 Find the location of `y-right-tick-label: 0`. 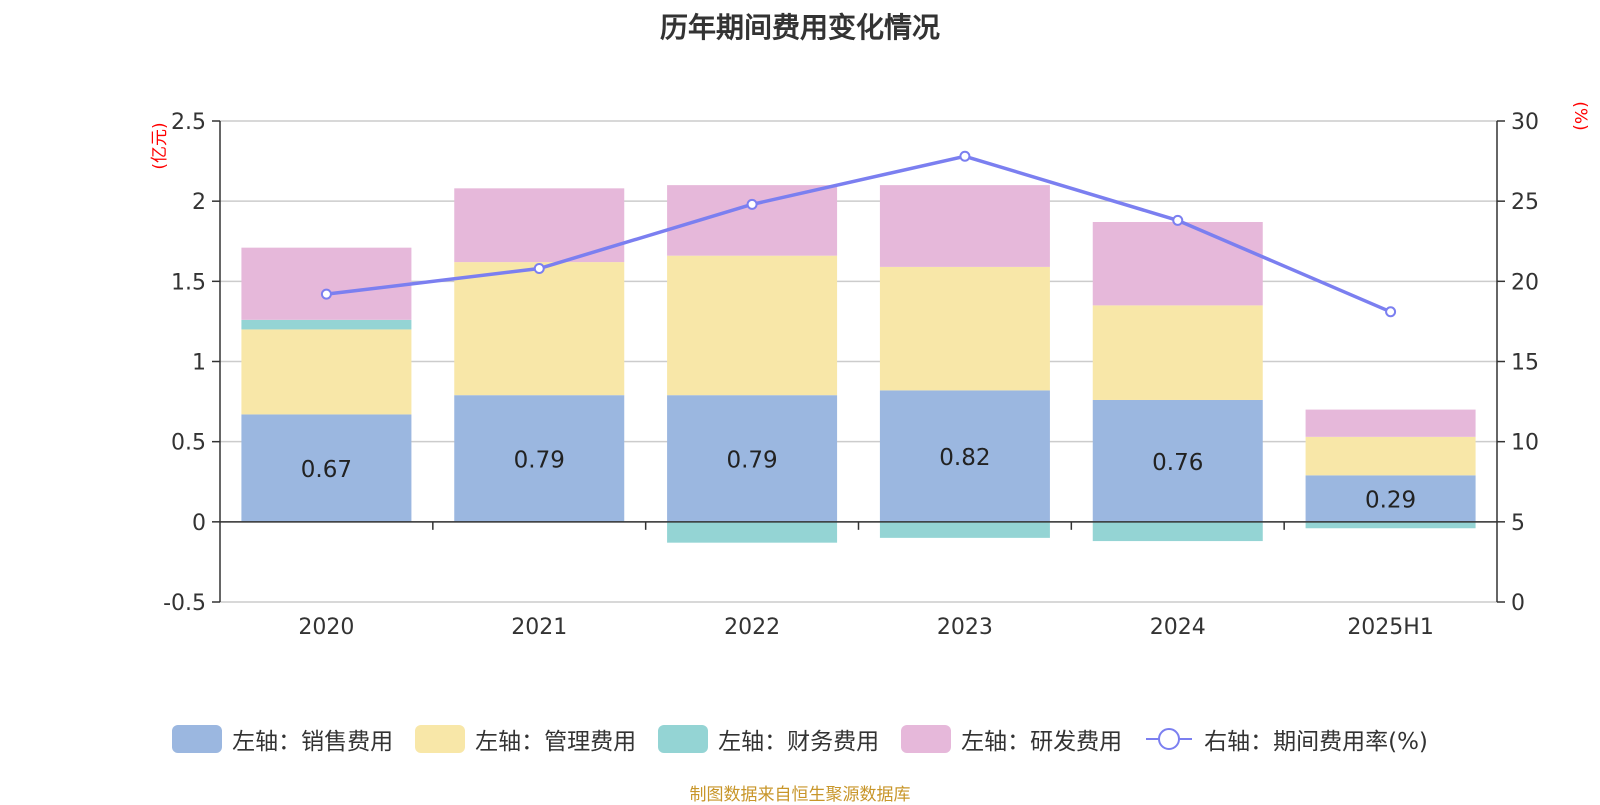

y-right-tick-label: 0 is located at coordinates (1518, 603).